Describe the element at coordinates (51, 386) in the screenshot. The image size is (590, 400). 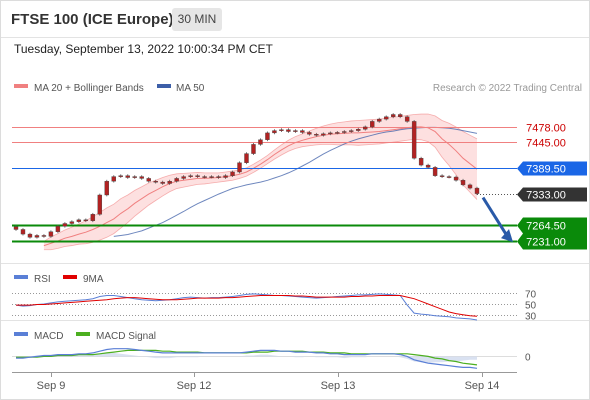
I see `x-tick-label-0: Sep 9` at that location.